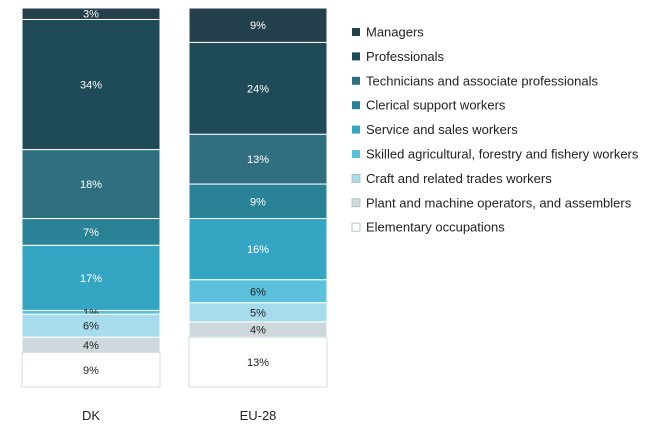 This screenshot has height=434, width=645. What do you see at coordinates (91, 15) in the screenshot?
I see `value-label-dk-1: 3%` at bounding box center [91, 15].